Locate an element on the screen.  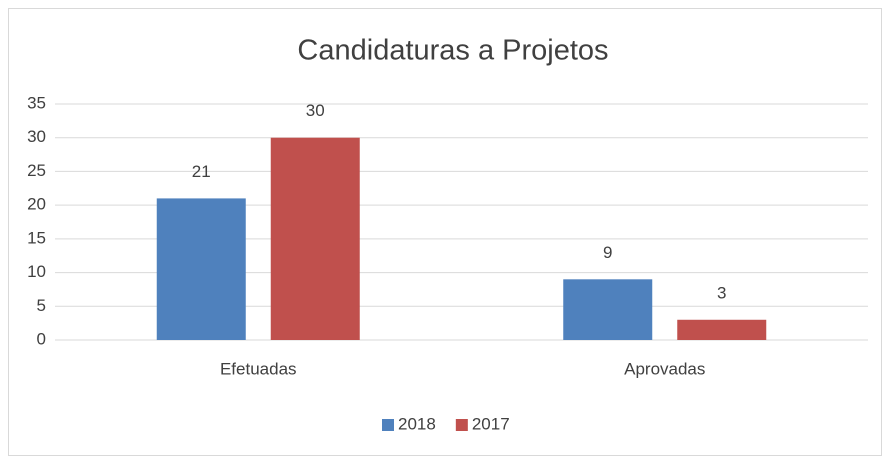
x-tick-label: Efetuadas is located at coordinates (258, 368).